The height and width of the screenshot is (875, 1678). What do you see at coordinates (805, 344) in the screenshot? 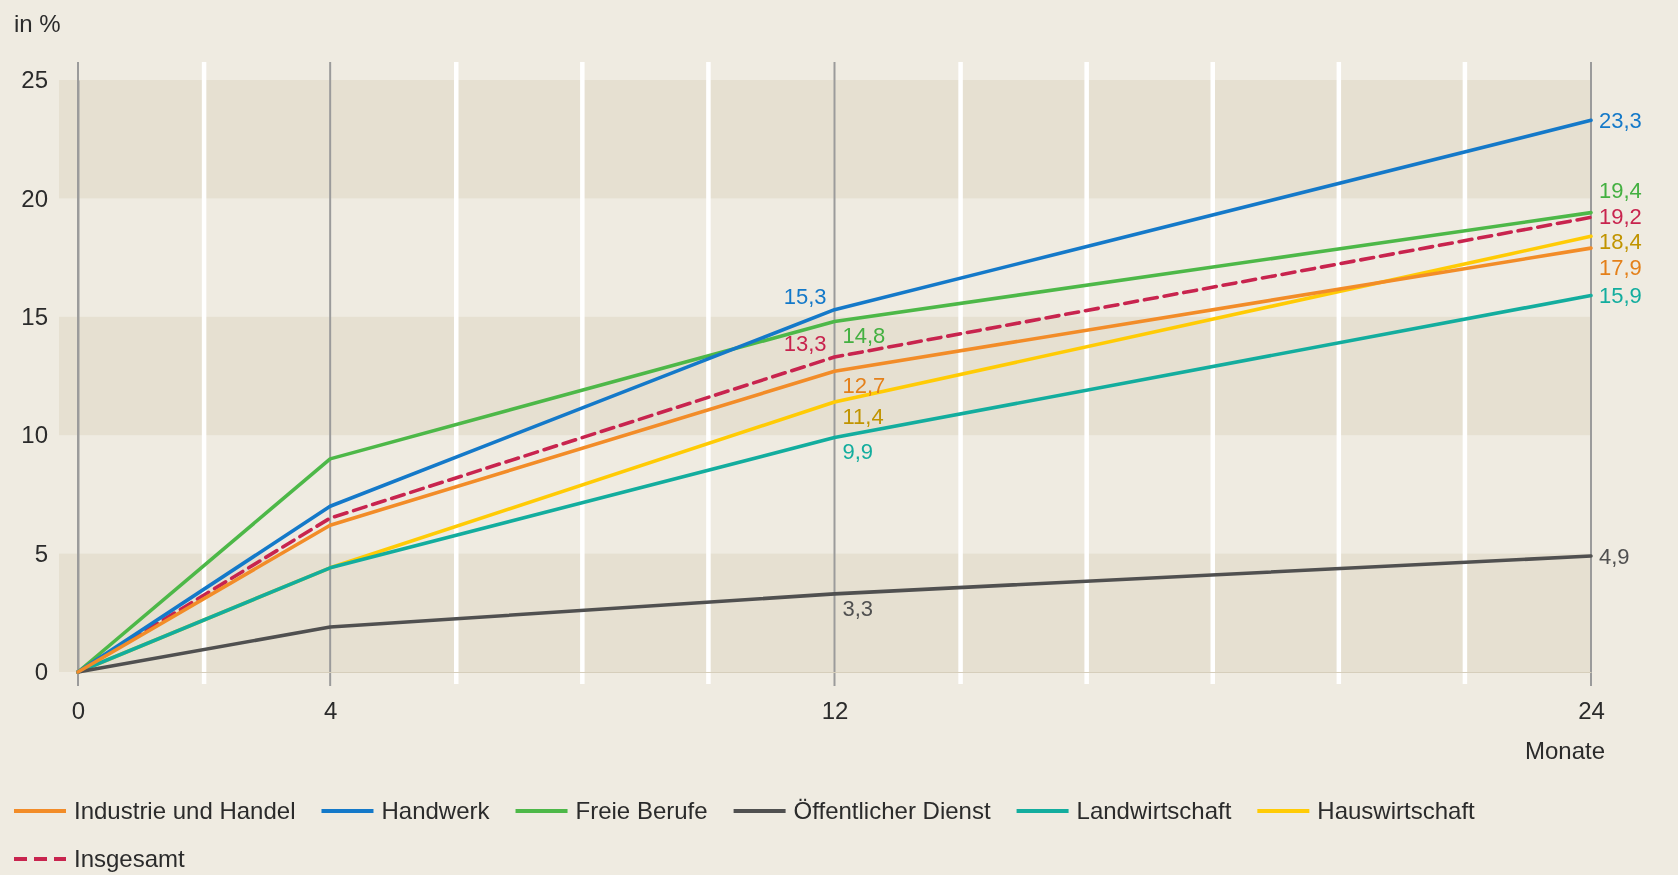
I see `data-label: 13,3` at bounding box center [805, 344].